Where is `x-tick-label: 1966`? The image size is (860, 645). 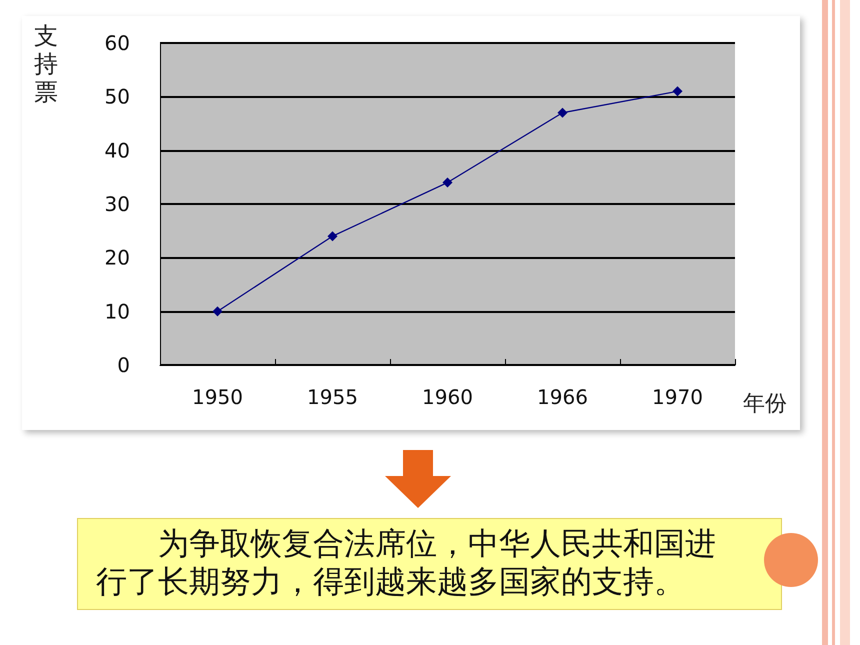
x-tick-label: 1966 is located at coordinates (562, 397).